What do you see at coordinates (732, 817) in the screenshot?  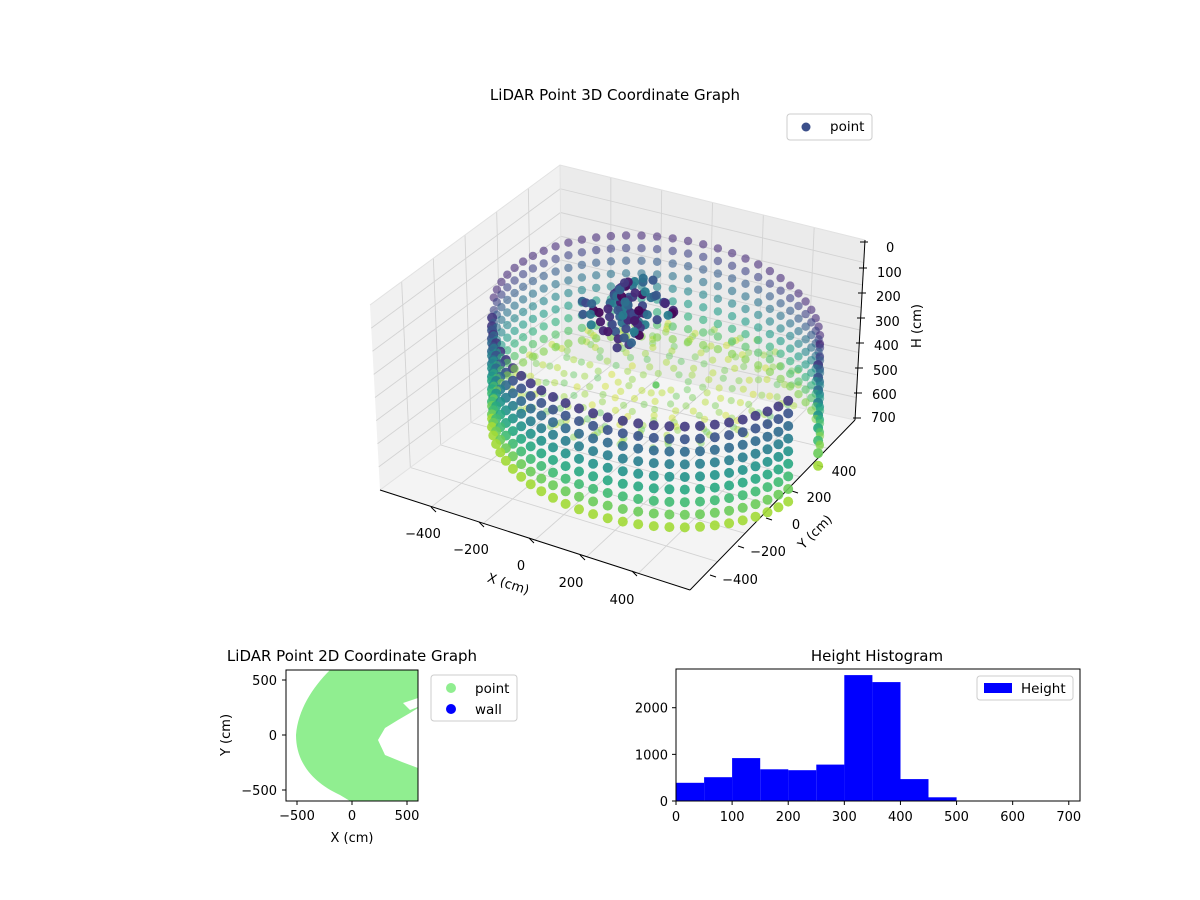 I see `x-tick-label: 100` at bounding box center [732, 817].